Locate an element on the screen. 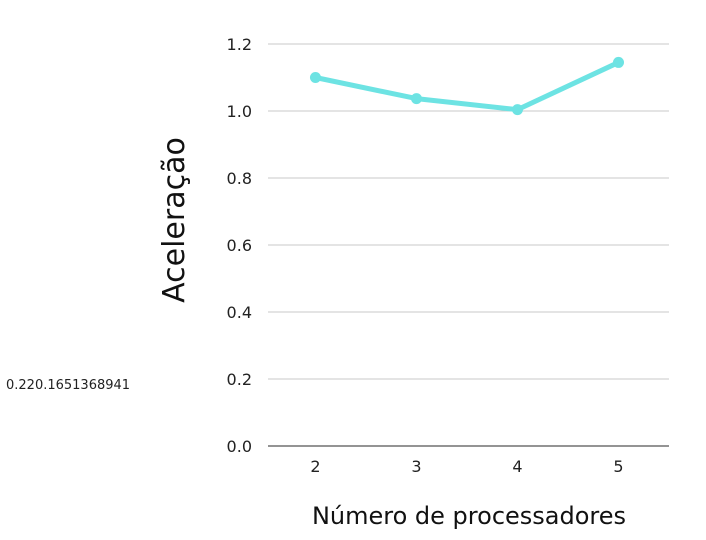 The width and height of the screenshot is (706, 540). x-axis-label: Número de processadores is located at coordinates (469, 516).